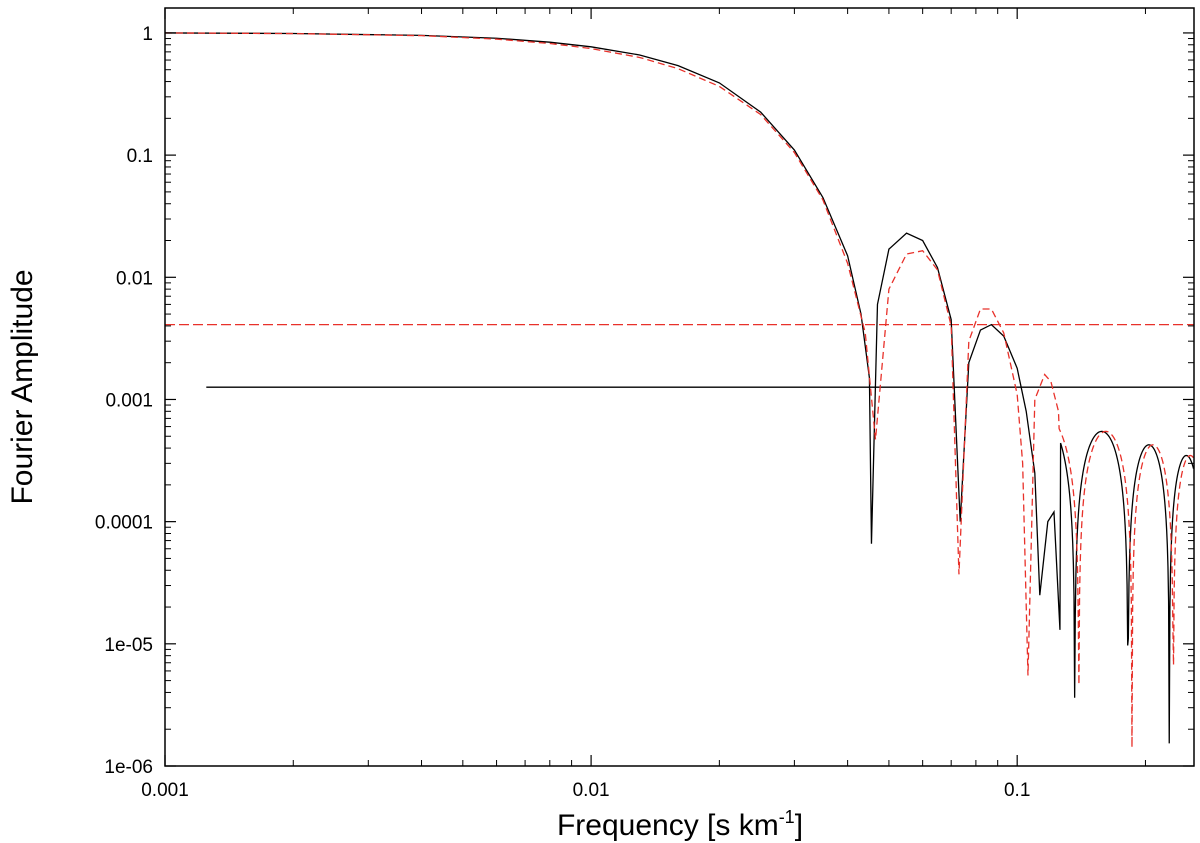  What do you see at coordinates (22, 386) in the screenshot?
I see `y-axis-title: Fourier Amplitude` at bounding box center [22, 386].